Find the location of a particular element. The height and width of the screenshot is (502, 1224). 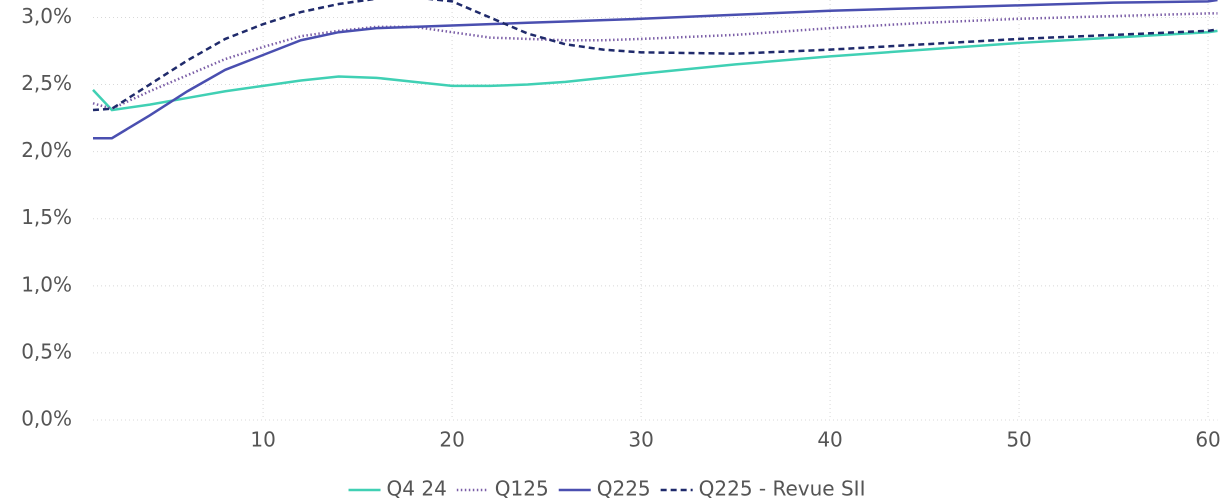

y-tick-label: 0,0% is located at coordinates (46, 419).